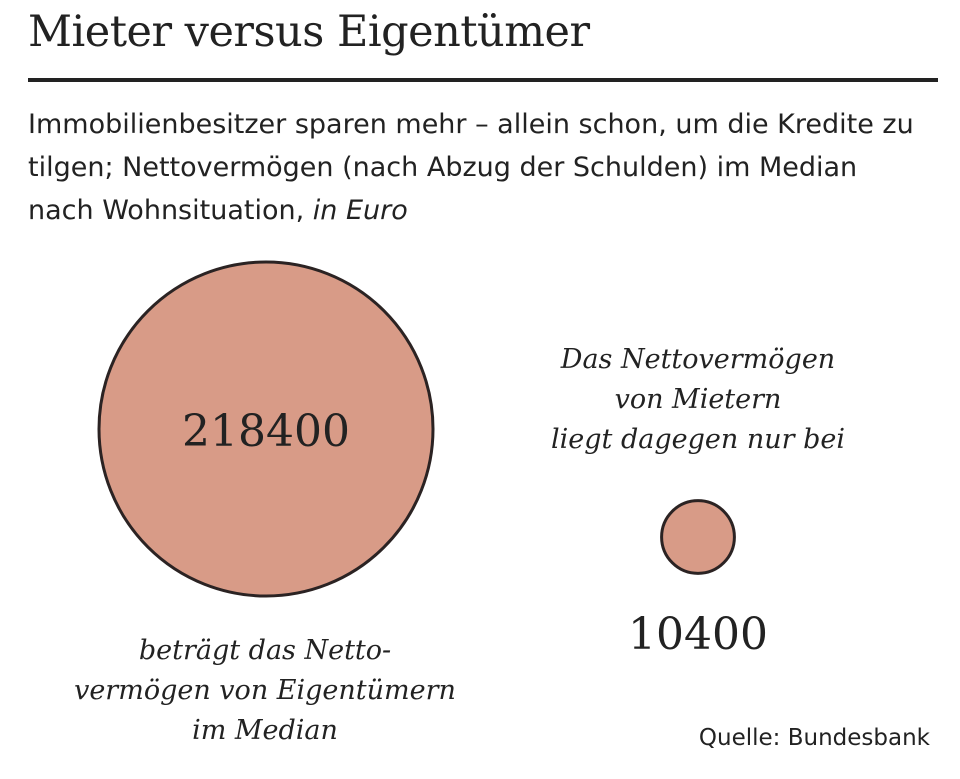  Describe the element at coordinates (483, 80) in the screenshot. I see `title-divider` at that location.